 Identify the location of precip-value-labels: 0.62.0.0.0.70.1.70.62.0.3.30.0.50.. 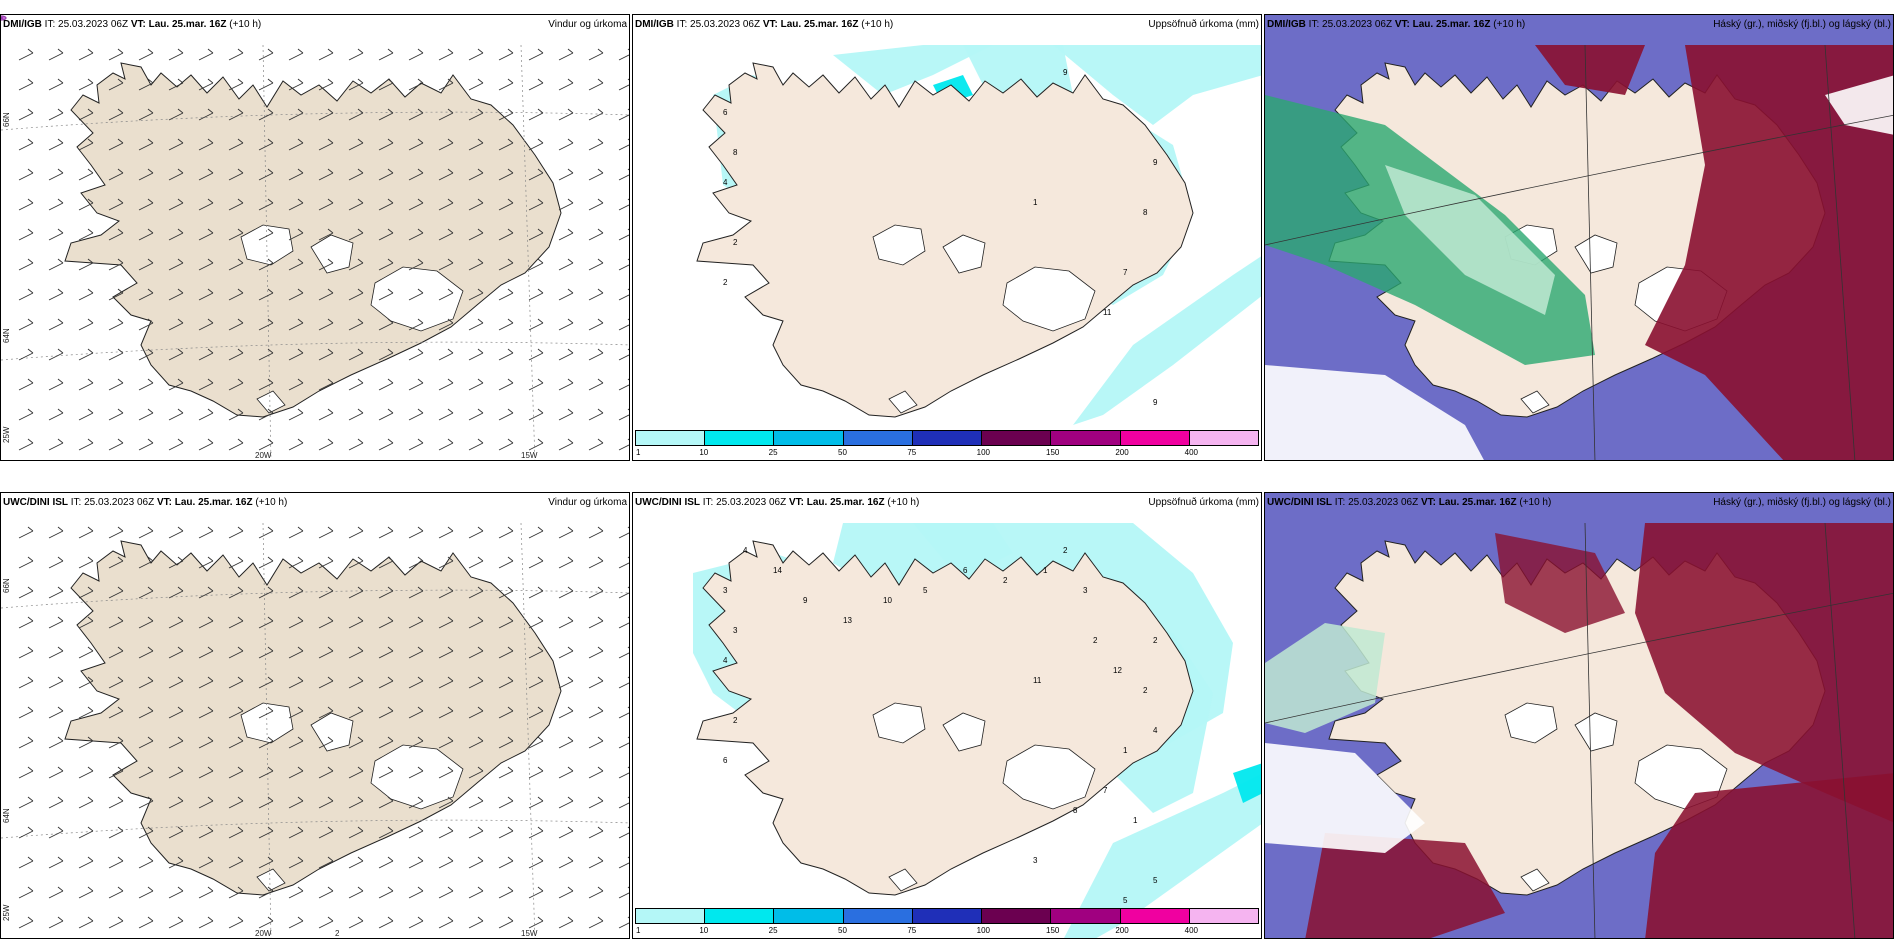
(7, 45).